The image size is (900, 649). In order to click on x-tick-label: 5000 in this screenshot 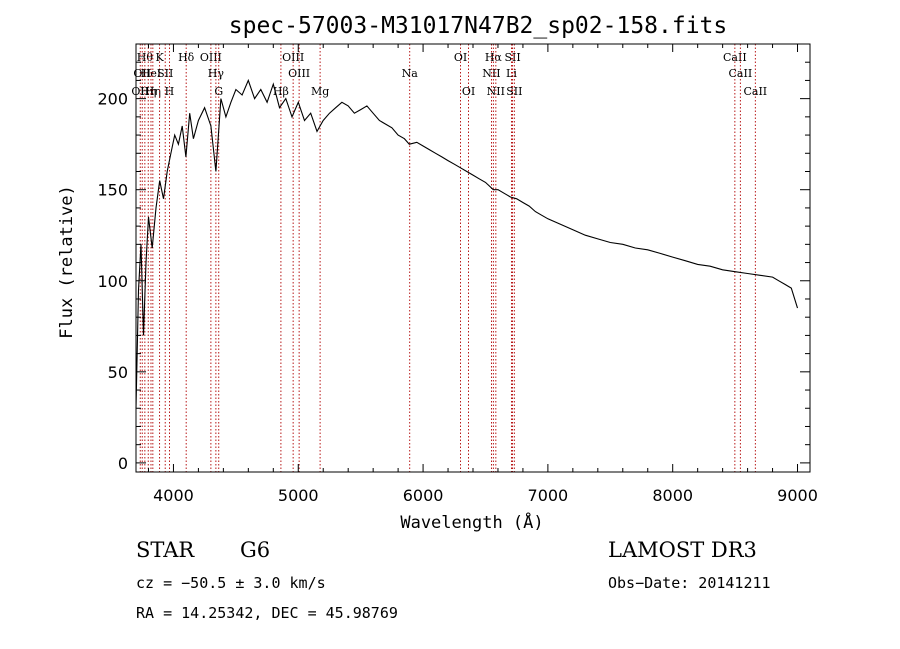, I will do `click(298, 495)`.